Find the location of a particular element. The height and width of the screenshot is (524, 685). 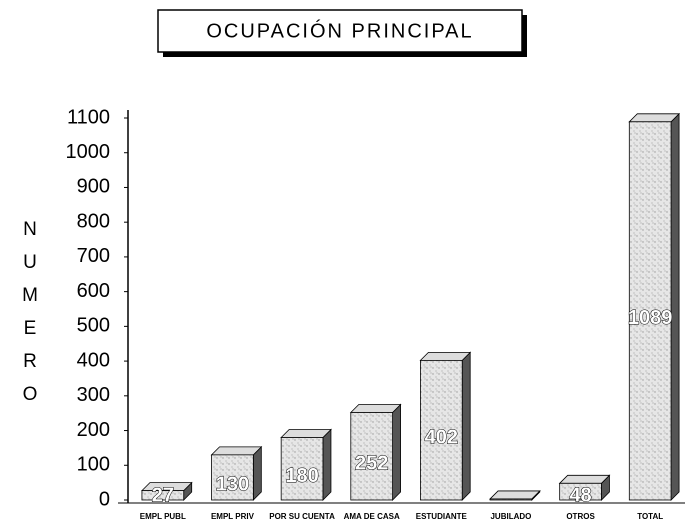

data-label: 27 is located at coordinates (163, 495).